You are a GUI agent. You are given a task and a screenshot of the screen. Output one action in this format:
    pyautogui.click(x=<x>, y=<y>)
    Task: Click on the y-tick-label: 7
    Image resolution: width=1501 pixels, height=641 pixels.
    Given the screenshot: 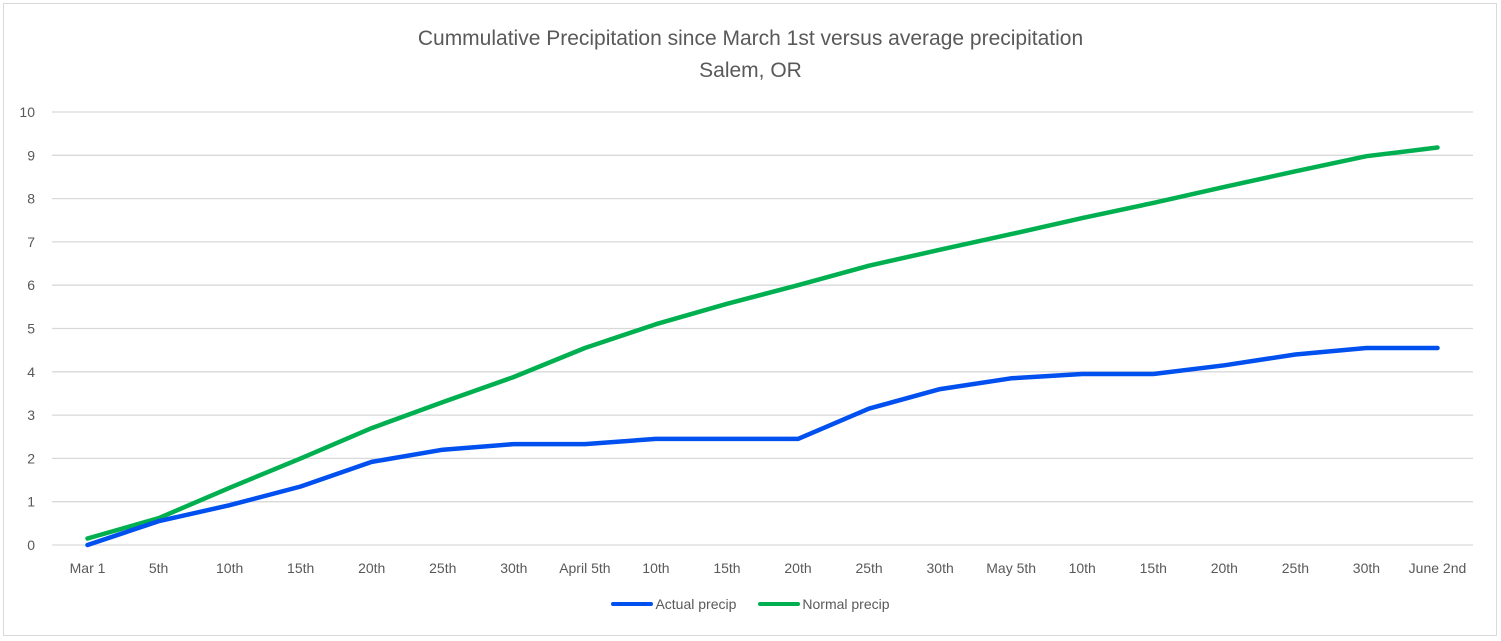 What is the action you would take?
    pyautogui.click(x=31, y=242)
    